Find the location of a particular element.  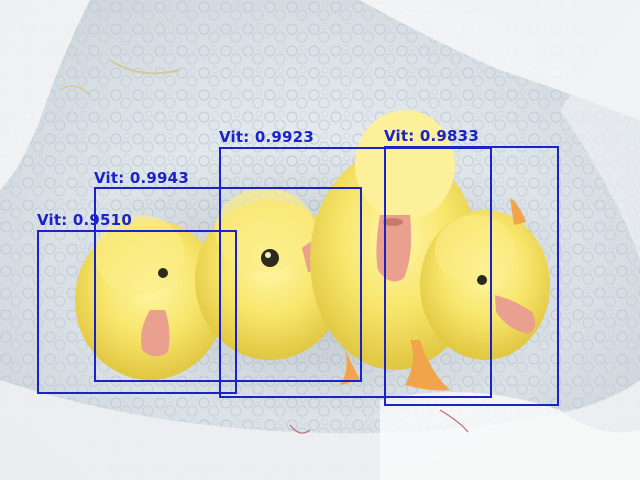

detection-label-2: Vit: 0.9943 is located at coordinates (141, 178).